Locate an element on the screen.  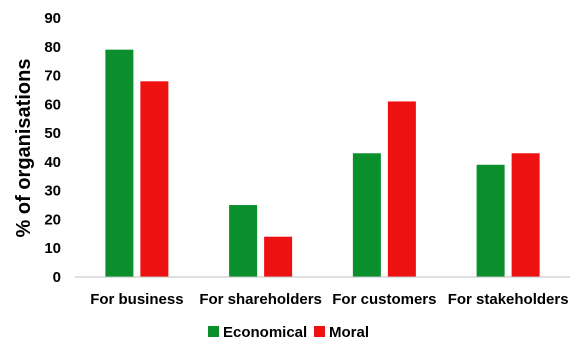
y-tick-label: 40 is located at coordinates (52, 162).